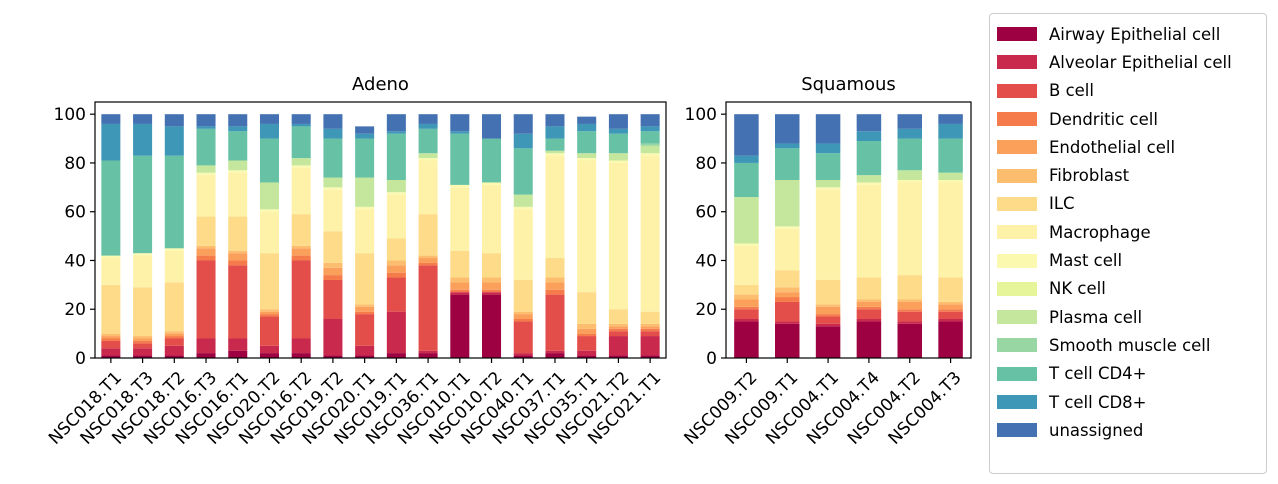  I want to click on bar-segment-nsc037-t1-b-cell, so click(555, 322).